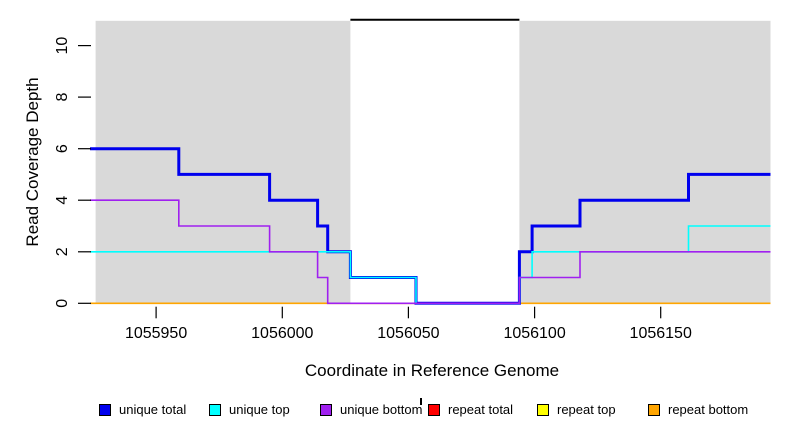  What do you see at coordinates (32, 162) in the screenshot?
I see `y-axis-title: Read Coverage Depth` at bounding box center [32, 162].